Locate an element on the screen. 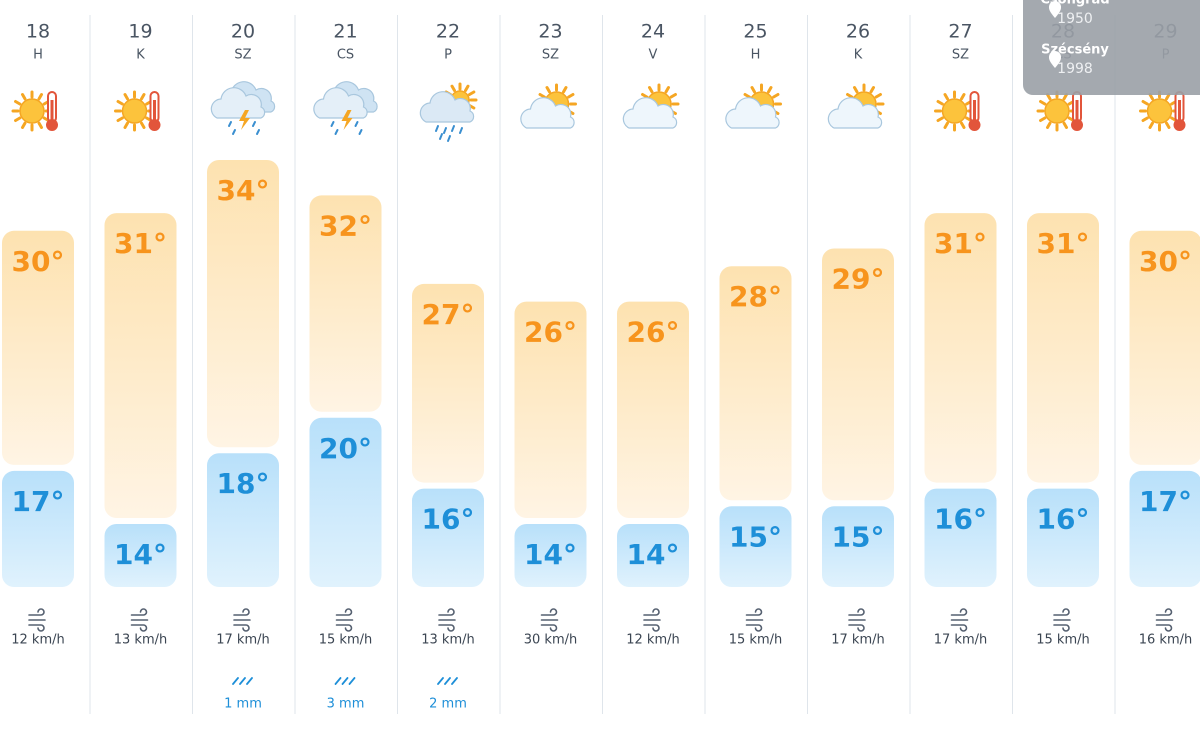 This screenshot has width=1200, height=738. min-temp: 15° is located at coordinates (755, 536).